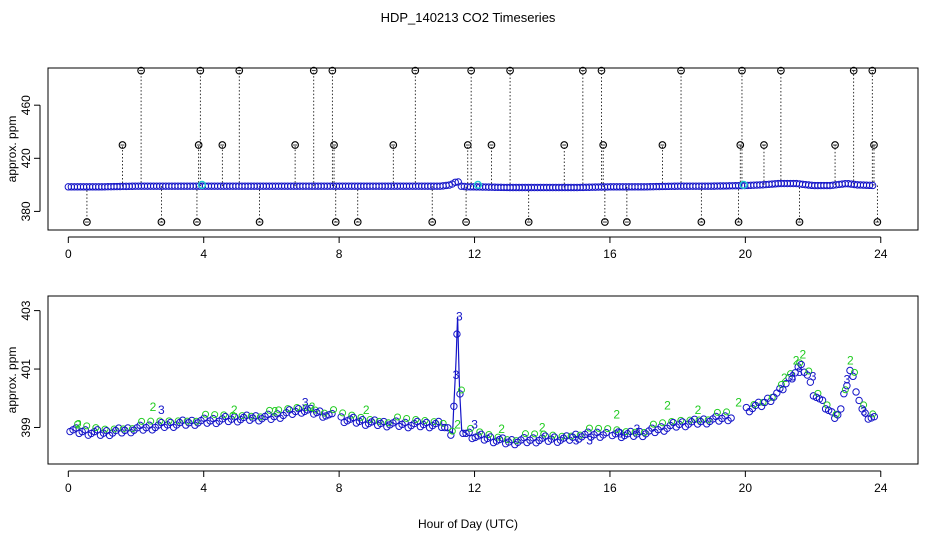 The width and height of the screenshot is (936, 540). Describe the element at coordinates (468, 524) in the screenshot. I see `x-axis-label: Hour of Day (UTC)` at that location.